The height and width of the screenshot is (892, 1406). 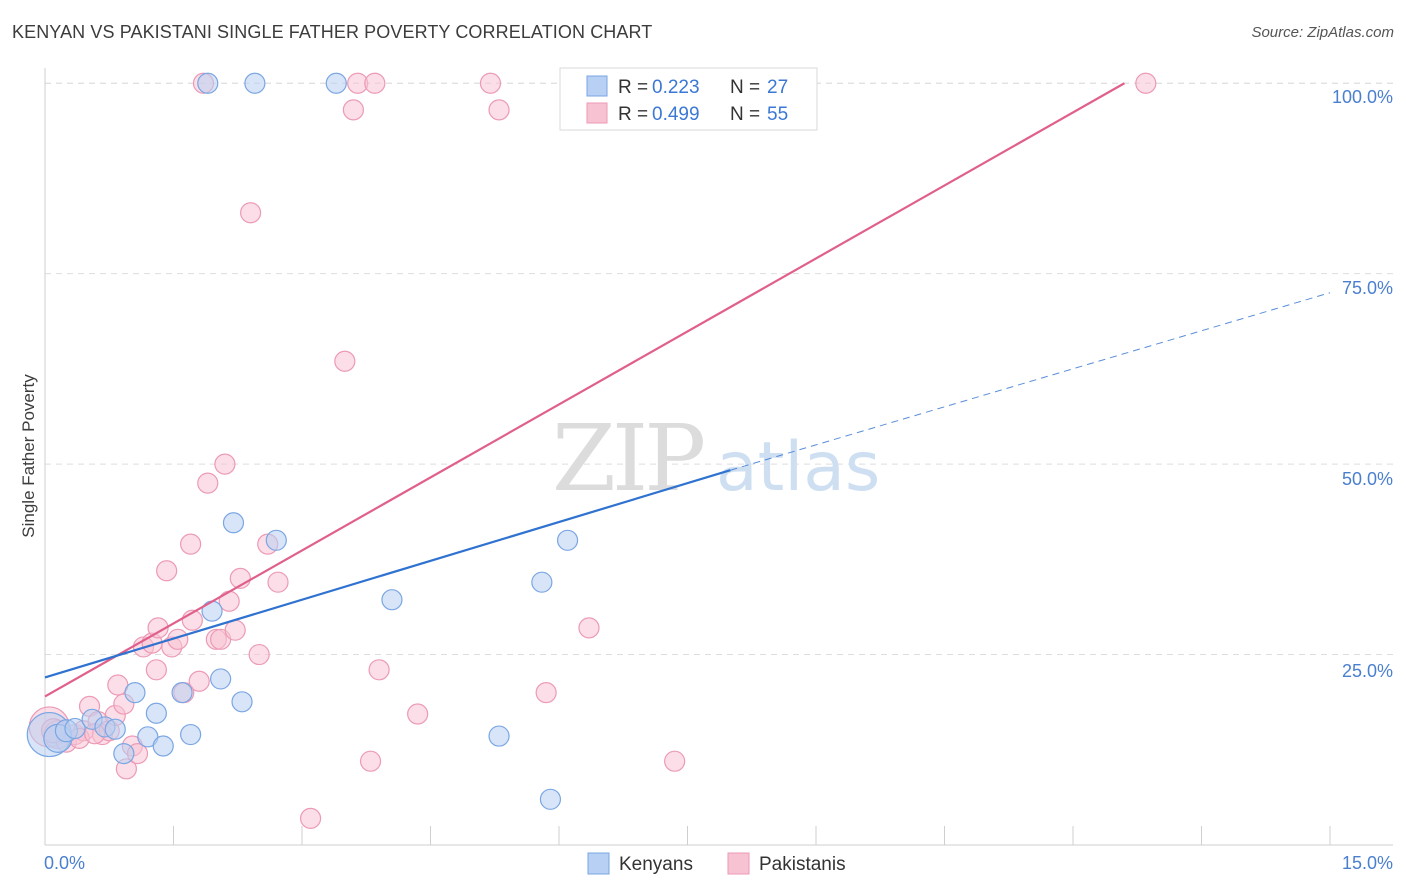 What do you see at coordinates (676, 114) in the screenshot?
I see `legend-pakistani-r-value: 0.499` at bounding box center [676, 114].